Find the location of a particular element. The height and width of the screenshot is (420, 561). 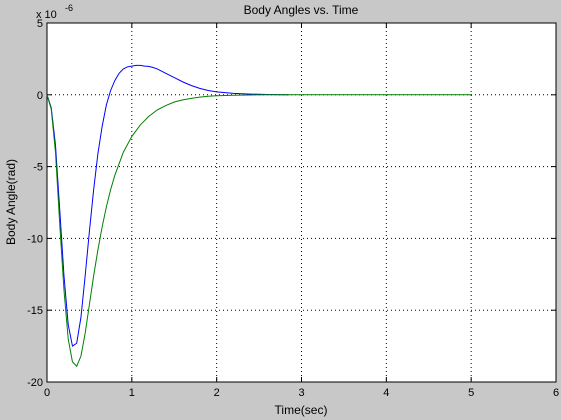

x-tick-label: 6 is located at coordinates (556, 393).